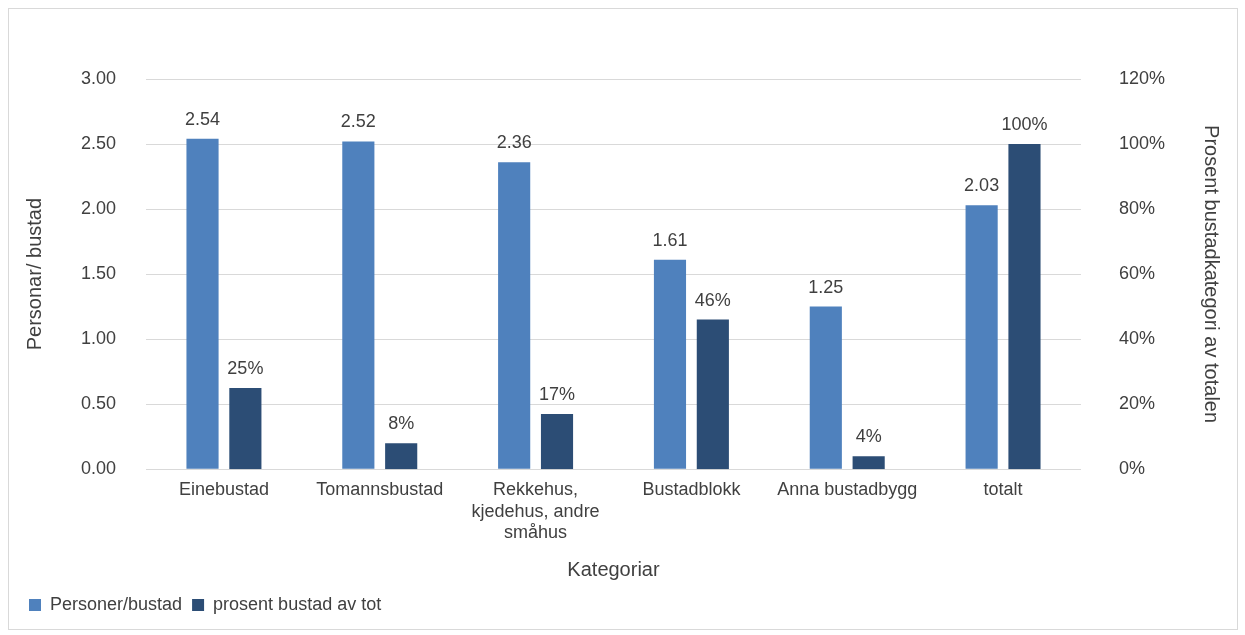 The width and height of the screenshot is (1245, 635). Describe the element at coordinates (380, 488) in the screenshot. I see `x-tick-label: Tomannsbustad` at that location.